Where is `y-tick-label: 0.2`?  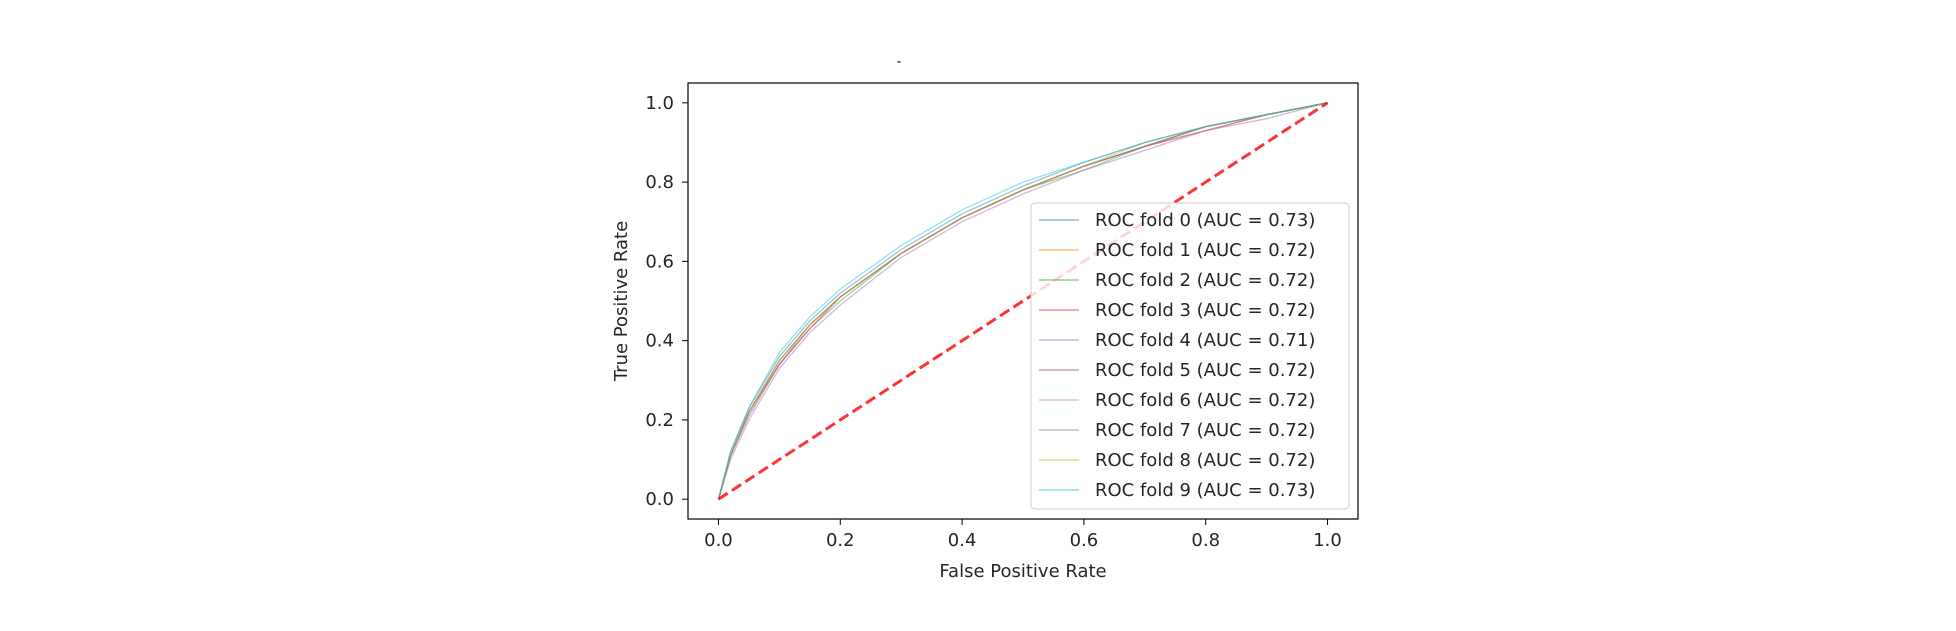
y-tick-label: 0.2 is located at coordinates (659, 420).